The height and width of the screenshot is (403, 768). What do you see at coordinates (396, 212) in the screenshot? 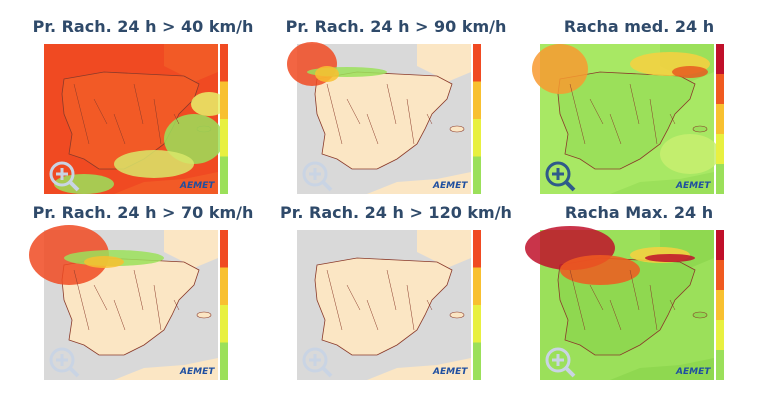
I see `panel-title: Pr. Rach. 24 h > 120 km/h` at bounding box center [396, 212].